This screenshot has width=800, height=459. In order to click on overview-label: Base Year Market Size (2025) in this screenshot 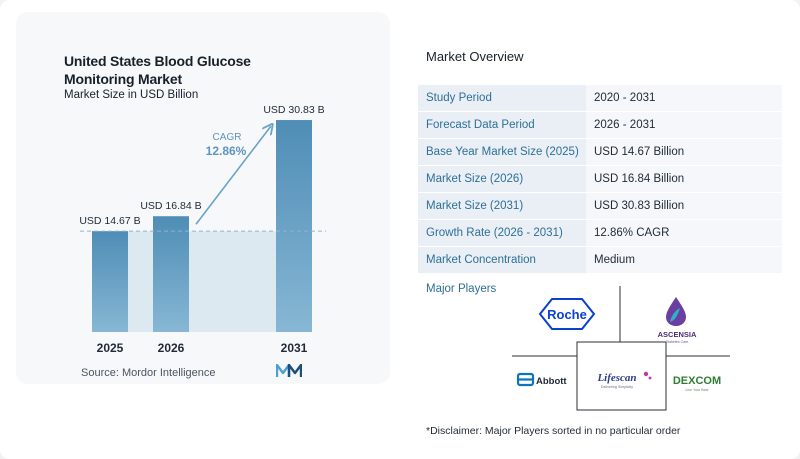, I will do `click(502, 152)`.